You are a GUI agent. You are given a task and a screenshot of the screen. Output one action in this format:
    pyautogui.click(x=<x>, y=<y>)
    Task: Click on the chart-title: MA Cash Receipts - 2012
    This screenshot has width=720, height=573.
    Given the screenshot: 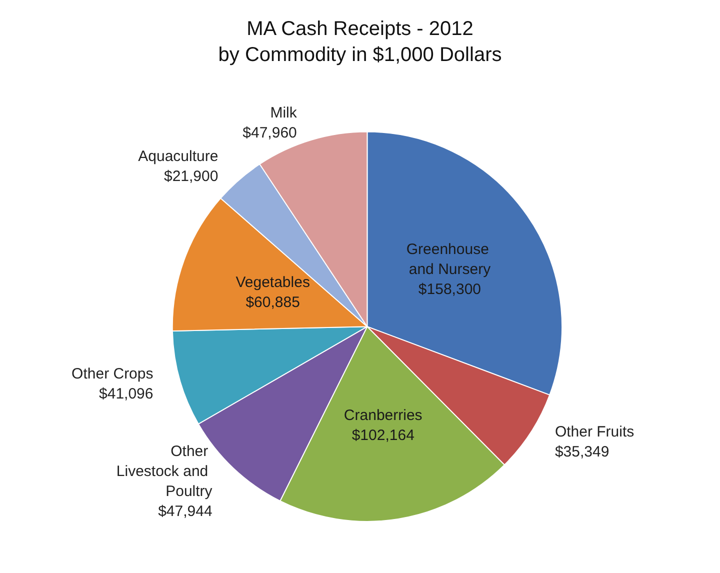 What is the action you would take?
    pyautogui.click(x=360, y=29)
    